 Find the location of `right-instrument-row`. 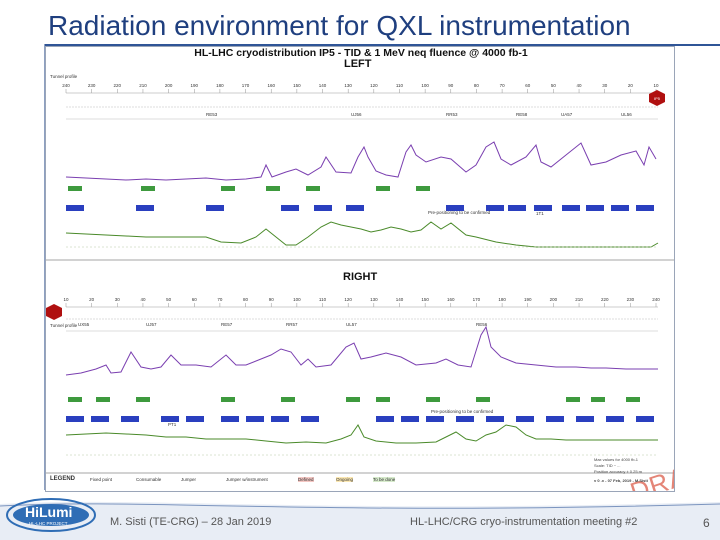

right-instrument-row is located at coordinates (360, 419).